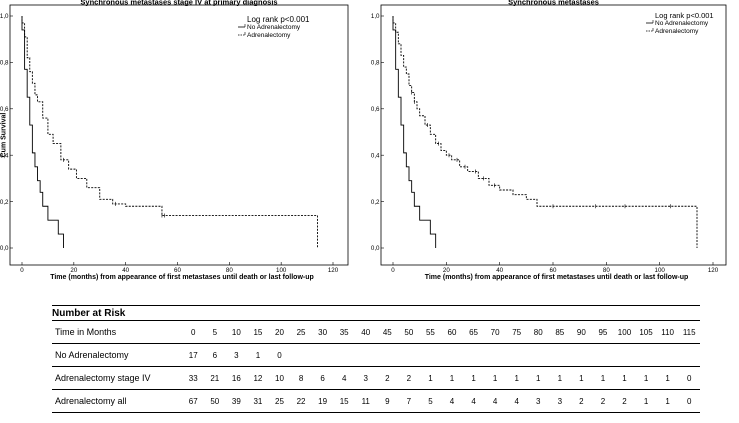 The image size is (739, 423). What do you see at coordinates (387, 332) in the screenshot?
I see `table-cell: 45` at bounding box center [387, 332].